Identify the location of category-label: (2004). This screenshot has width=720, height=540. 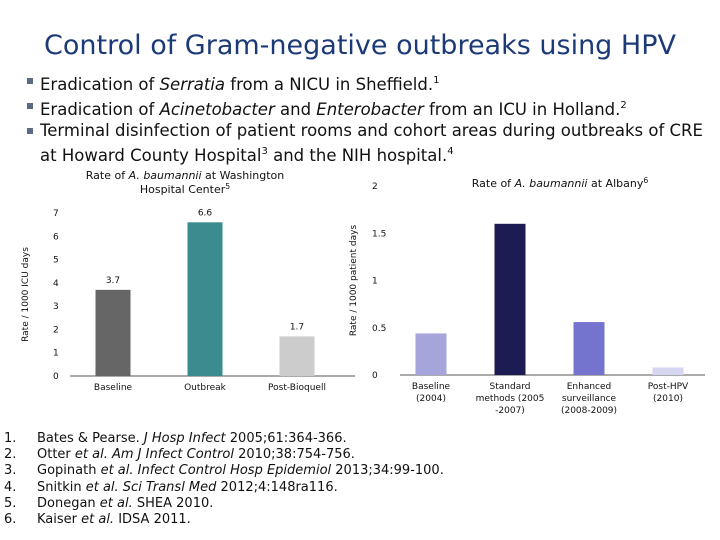
(431, 399).